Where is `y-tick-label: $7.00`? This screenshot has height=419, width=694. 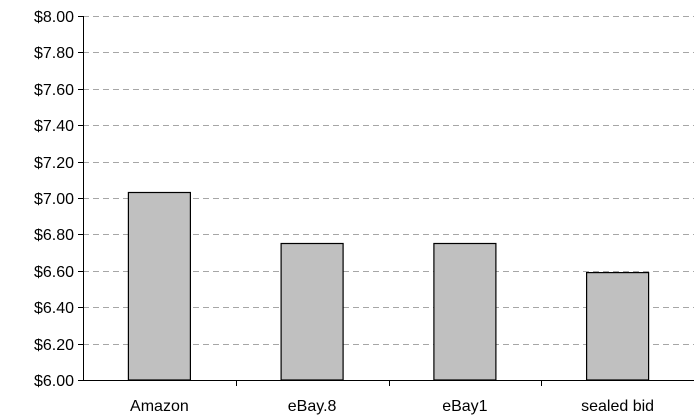
y-tick-label: $7.00 is located at coordinates (54, 199).